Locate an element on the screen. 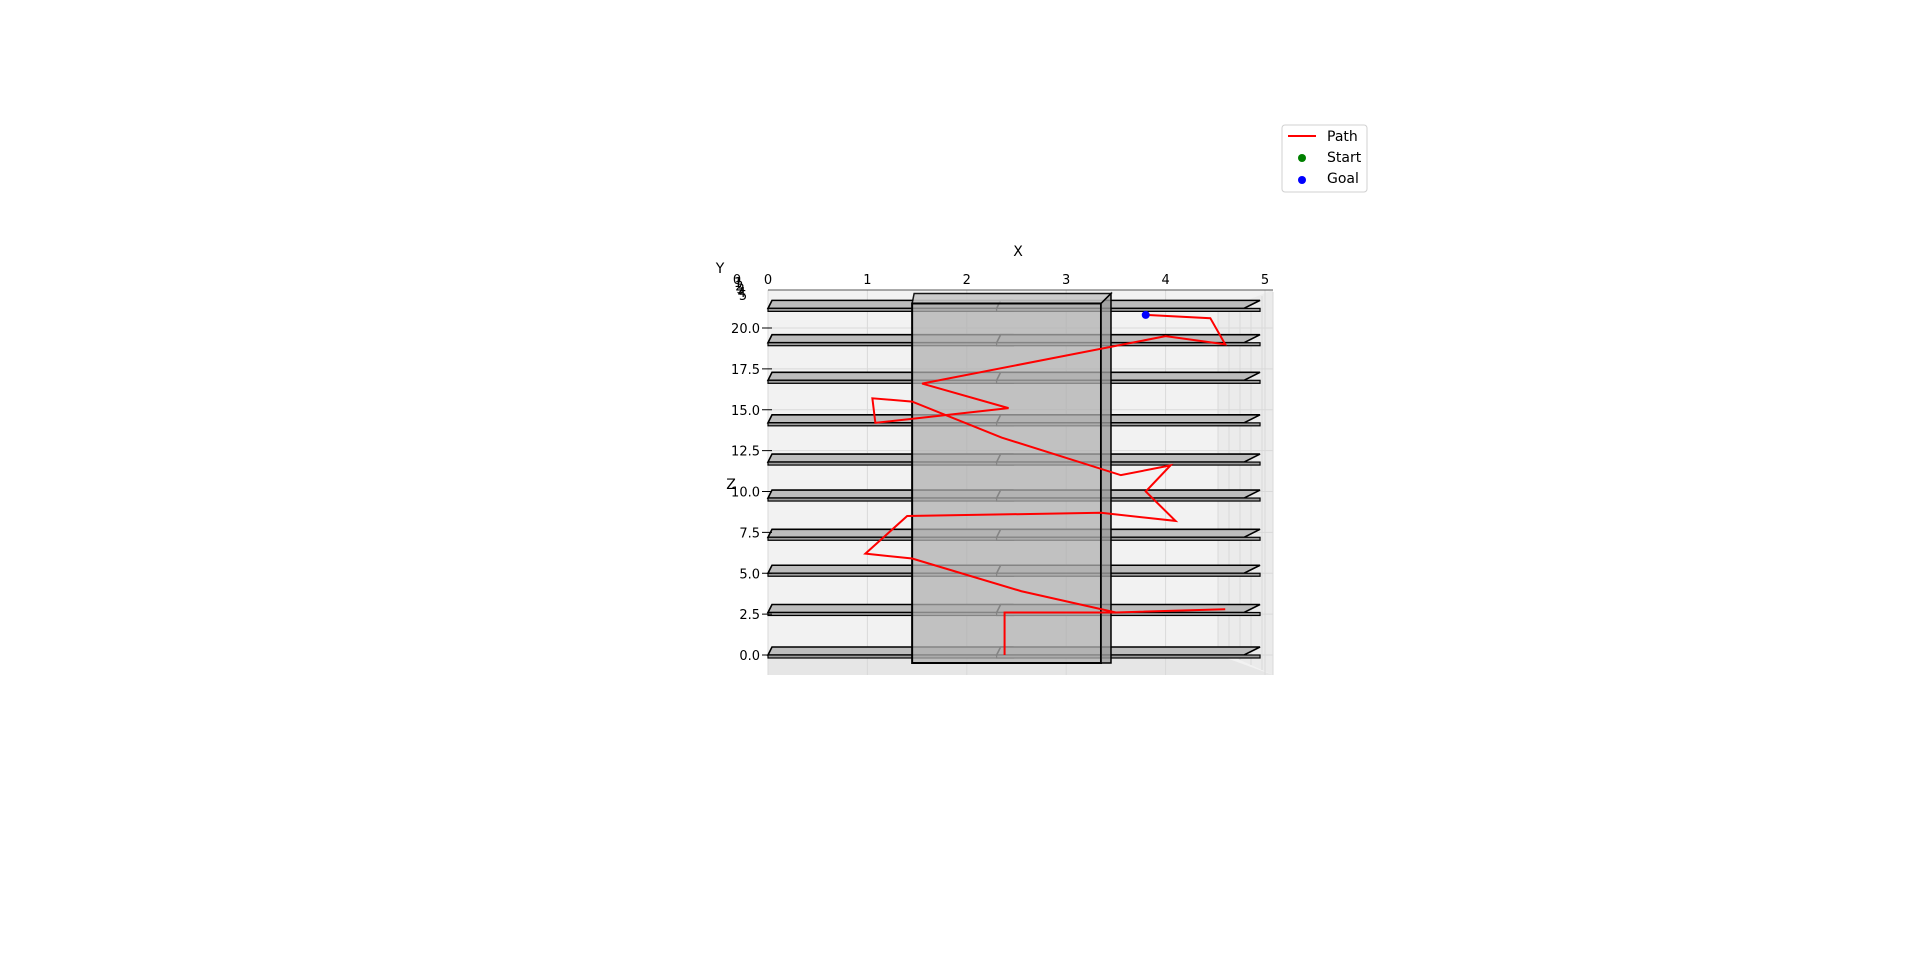 The height and width of the screenshot is (967, 1920). y-tick-label: 5 is located at coordinates (743, 296).